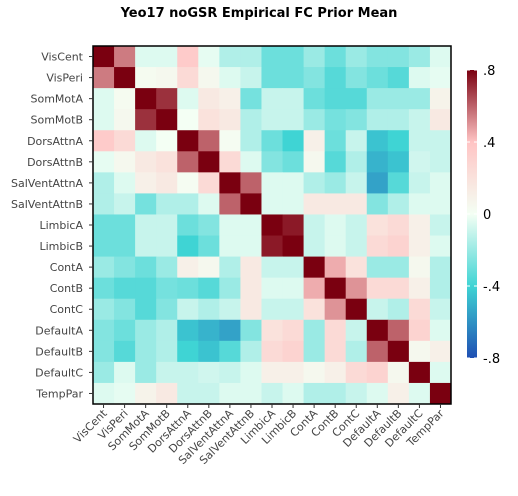  What do you see at coordinates (259, 13) in the screenshot?
I see `chart-title: Yeo17 noGSR Empirical FC Prior Mean` at bounding box center [259, 13].